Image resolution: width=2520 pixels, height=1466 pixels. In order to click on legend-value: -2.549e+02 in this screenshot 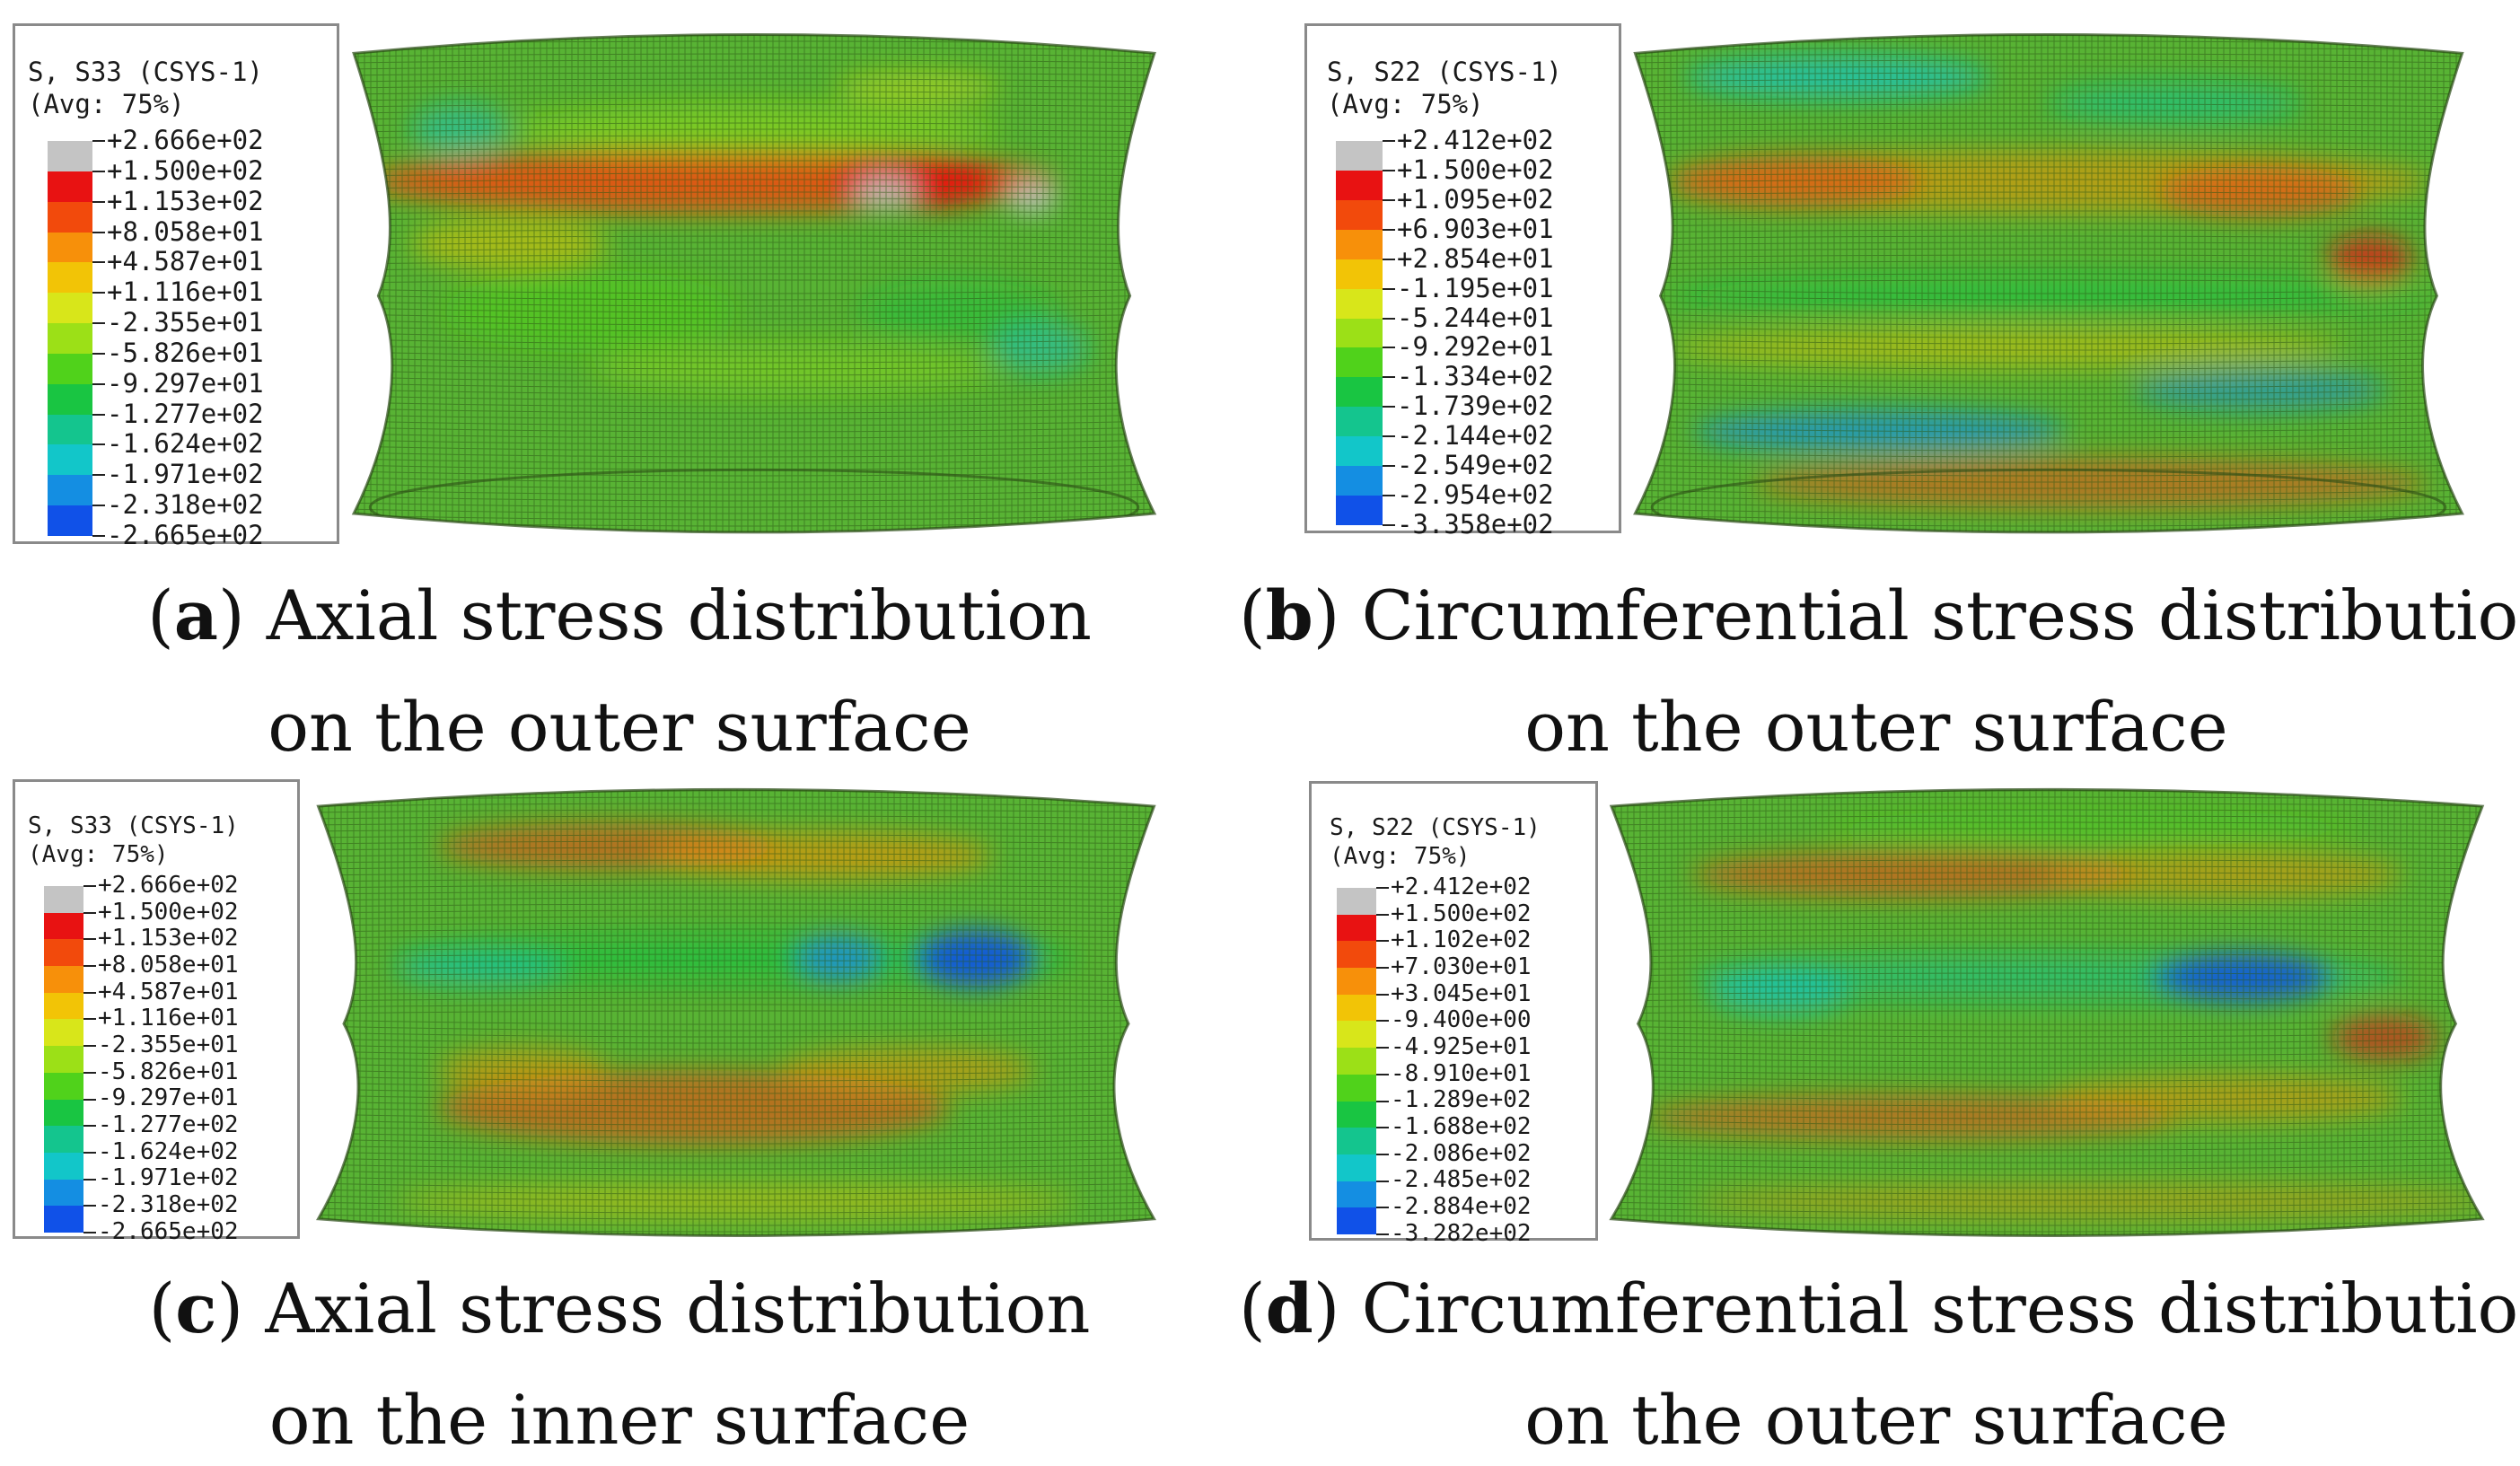, I will do `click(1476, 466)`.